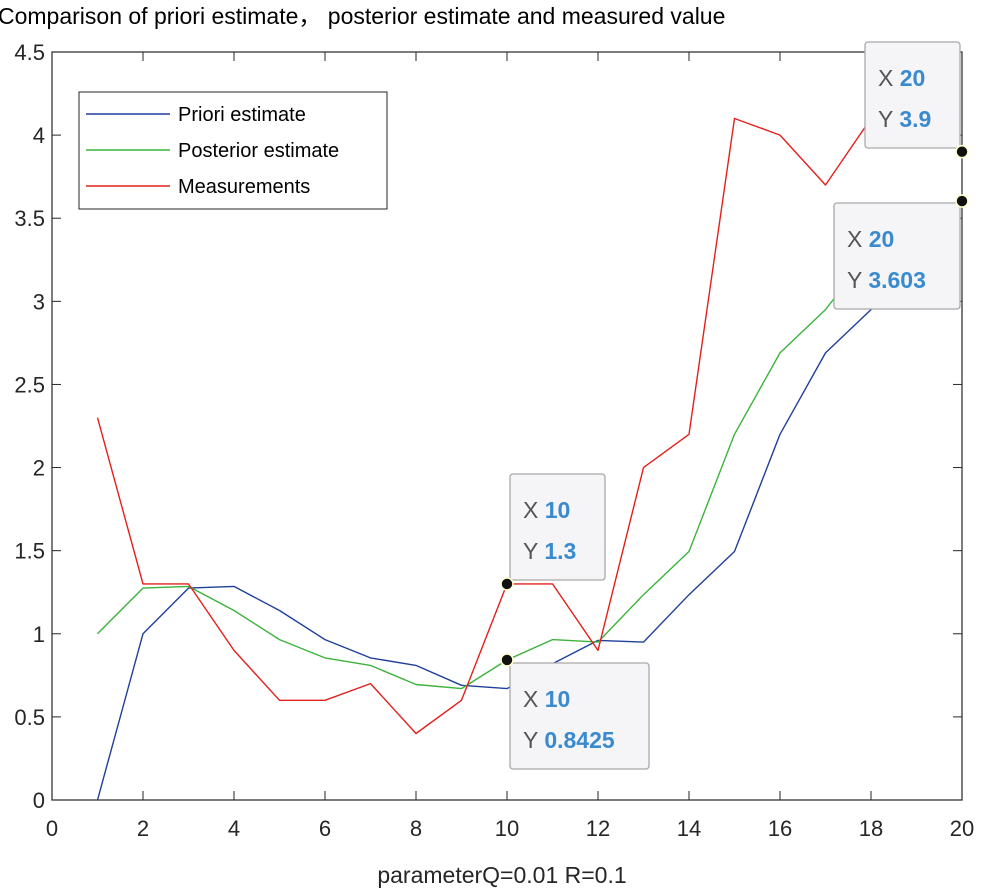 The height and width of the screenshot is (891, 985). Describe the element at coordinates (39, 135) in the screenshot. I see `y-tick-label: 4` at that location.